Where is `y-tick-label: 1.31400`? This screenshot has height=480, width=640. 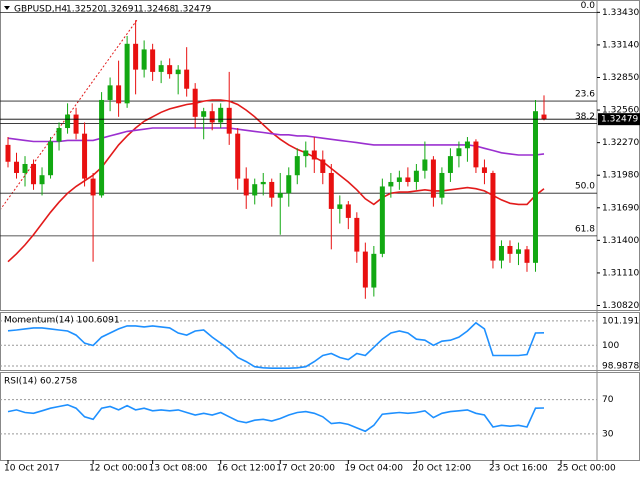 y-tick-label: 1.31400 is located at coordinates (620, 241).